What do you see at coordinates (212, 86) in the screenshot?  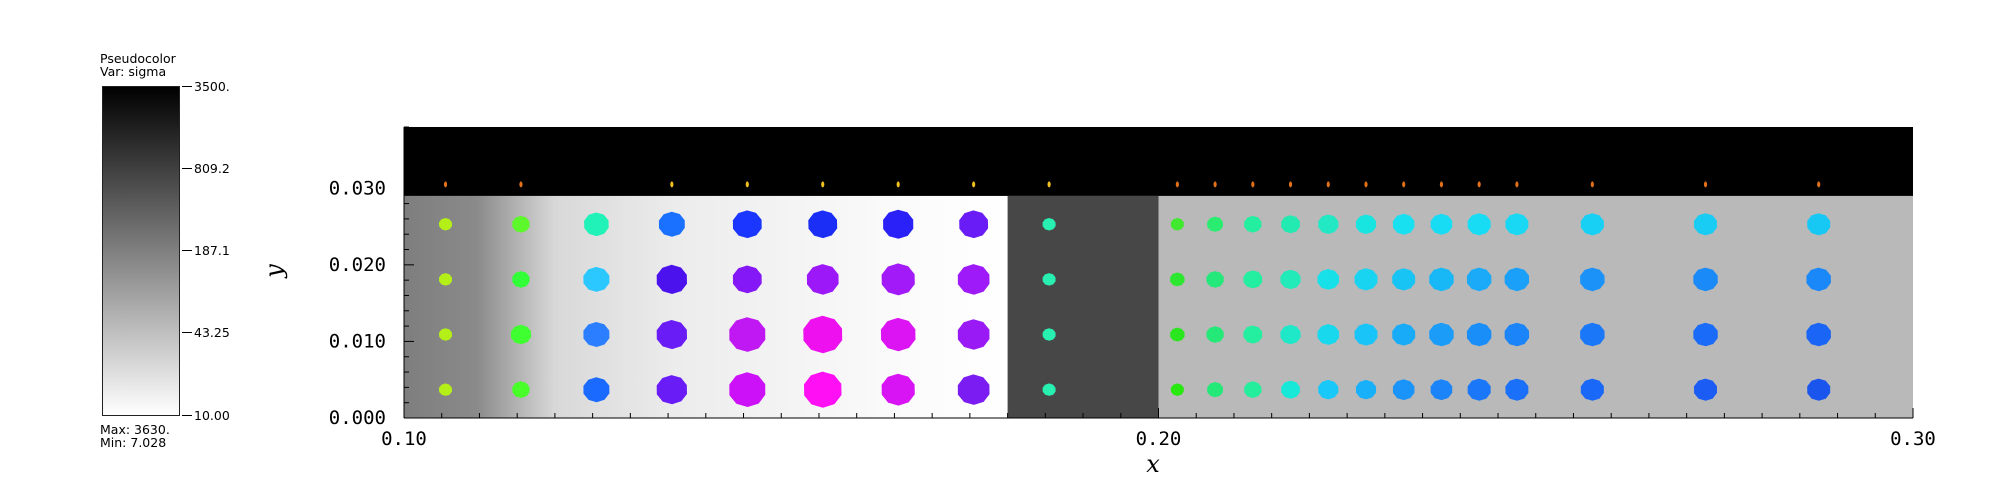 I see `legend-tick-label: 3500.` at bounding box center [212, 86].